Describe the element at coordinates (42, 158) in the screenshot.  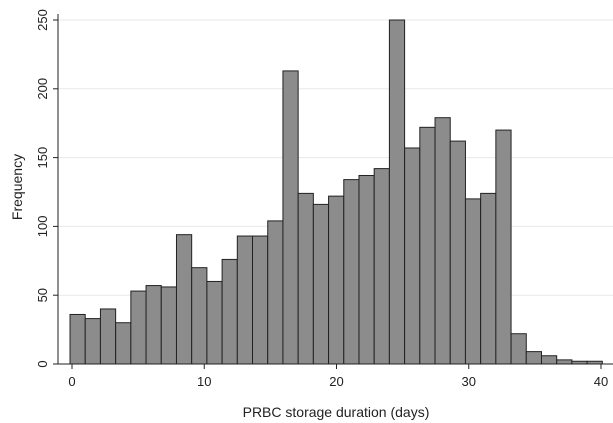
I see `y-tick-label: 150` at that location.